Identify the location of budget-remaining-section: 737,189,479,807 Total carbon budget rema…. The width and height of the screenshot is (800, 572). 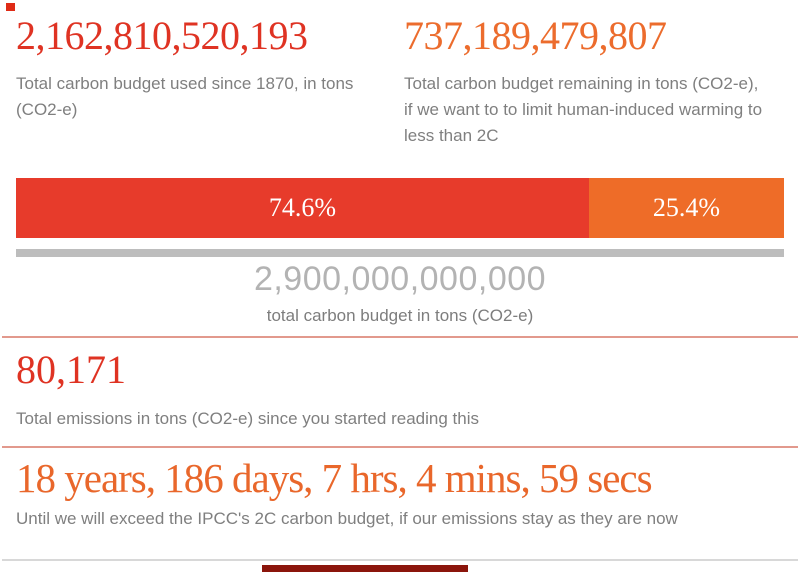
(594, 81).